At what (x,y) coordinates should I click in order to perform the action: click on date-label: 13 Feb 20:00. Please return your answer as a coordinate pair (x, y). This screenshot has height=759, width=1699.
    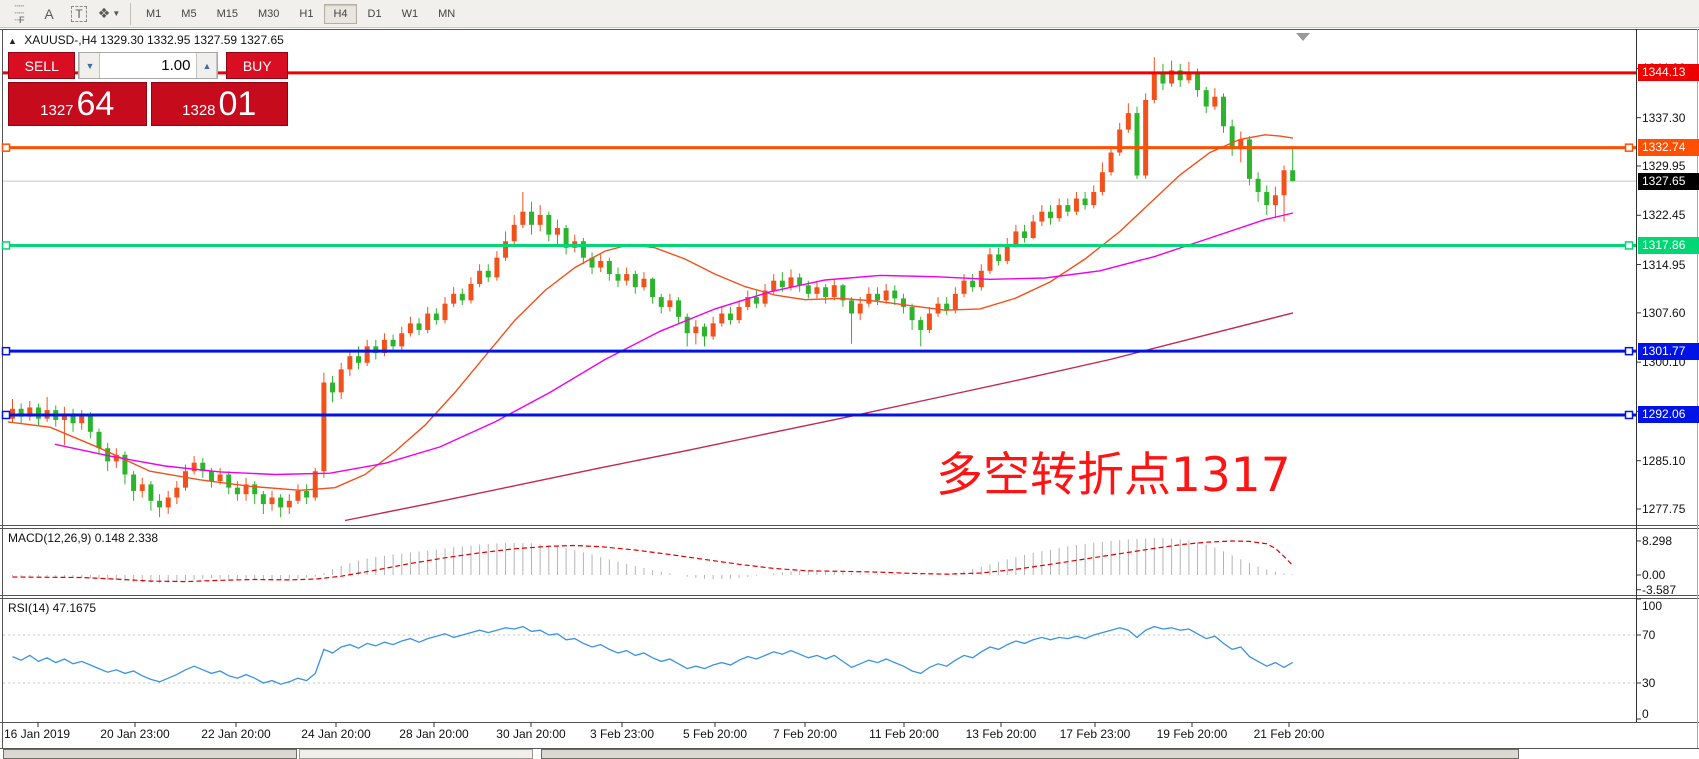
    Looking at the image, I should click on (1001, 734).